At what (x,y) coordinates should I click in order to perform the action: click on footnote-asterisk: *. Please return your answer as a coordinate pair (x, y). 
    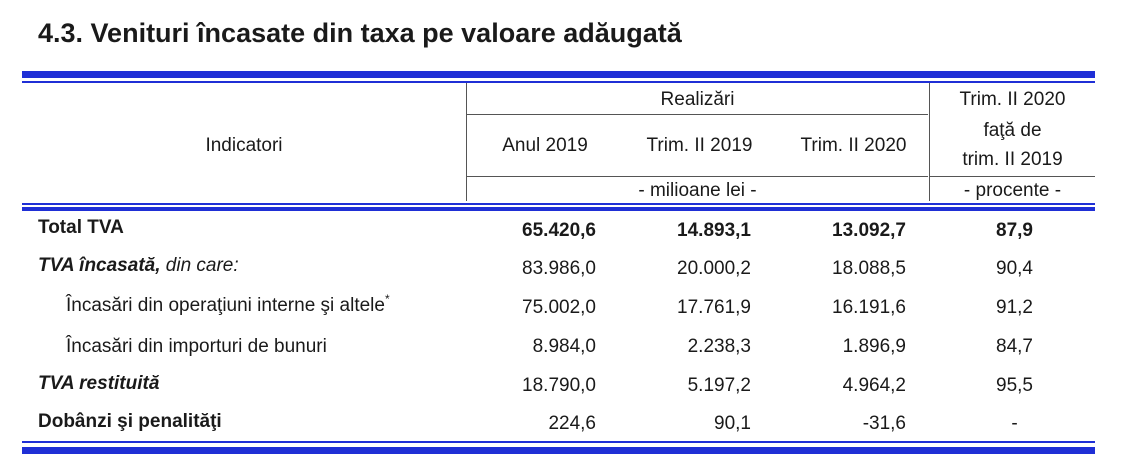
    Looking at the image, I should click on (387, 298).